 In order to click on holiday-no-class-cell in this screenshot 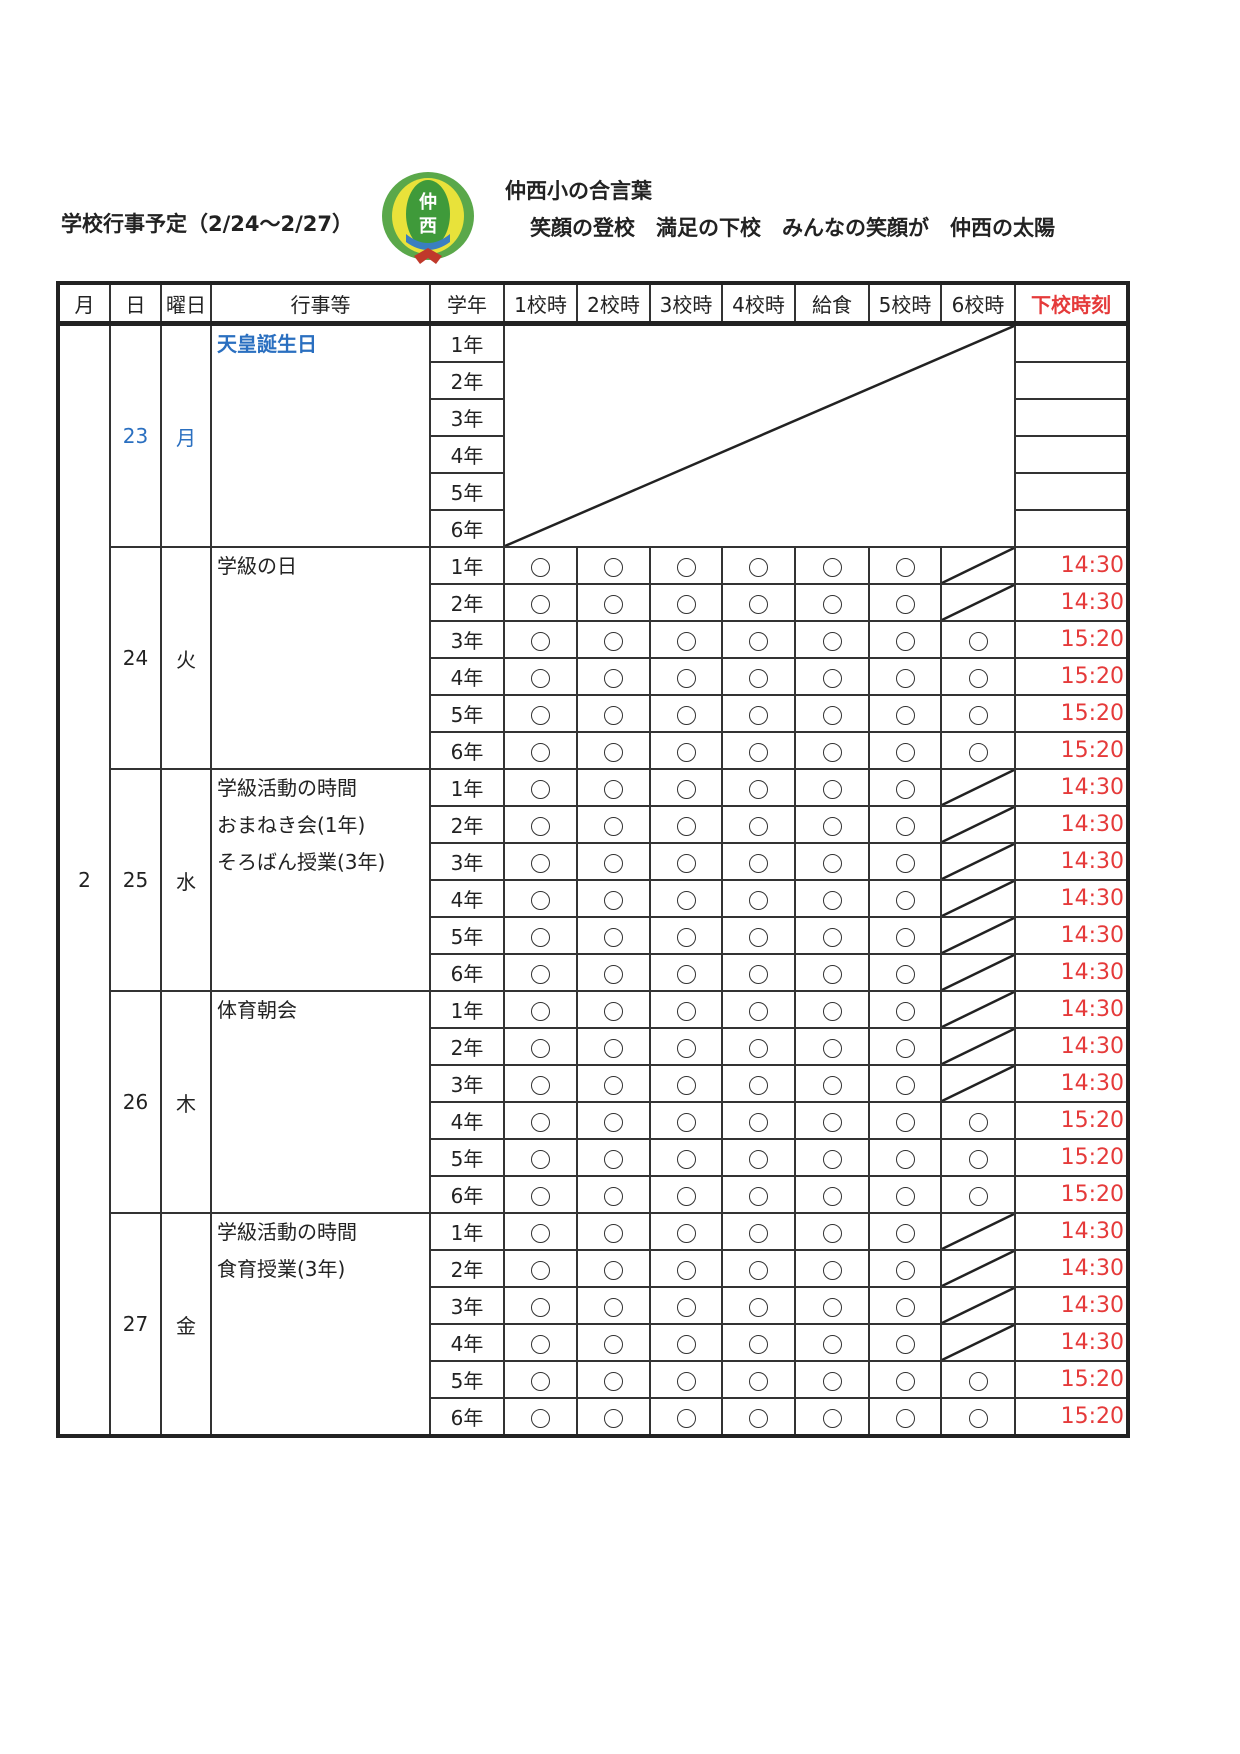, I will do `click(759, 435)`.